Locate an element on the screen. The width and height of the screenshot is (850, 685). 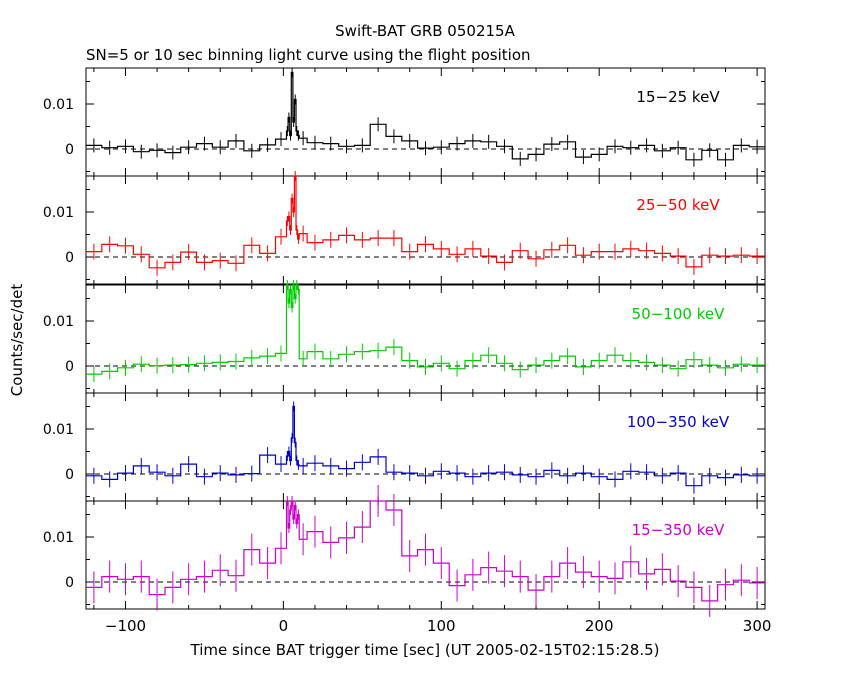
panel-label: 25−50 keV is located at coordinates (678, 205).